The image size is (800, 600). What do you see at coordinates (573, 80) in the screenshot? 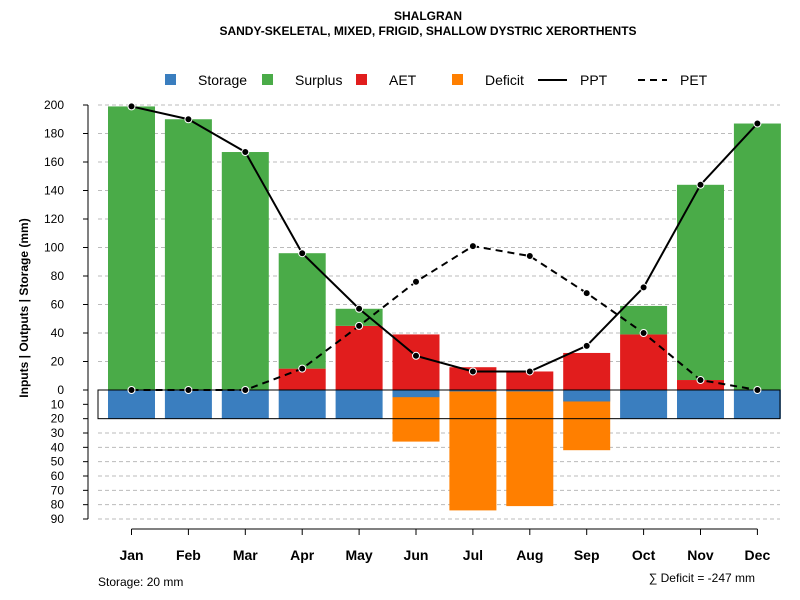
I see `legend-item-ppt: PPT` at bounding box center [573, 80].